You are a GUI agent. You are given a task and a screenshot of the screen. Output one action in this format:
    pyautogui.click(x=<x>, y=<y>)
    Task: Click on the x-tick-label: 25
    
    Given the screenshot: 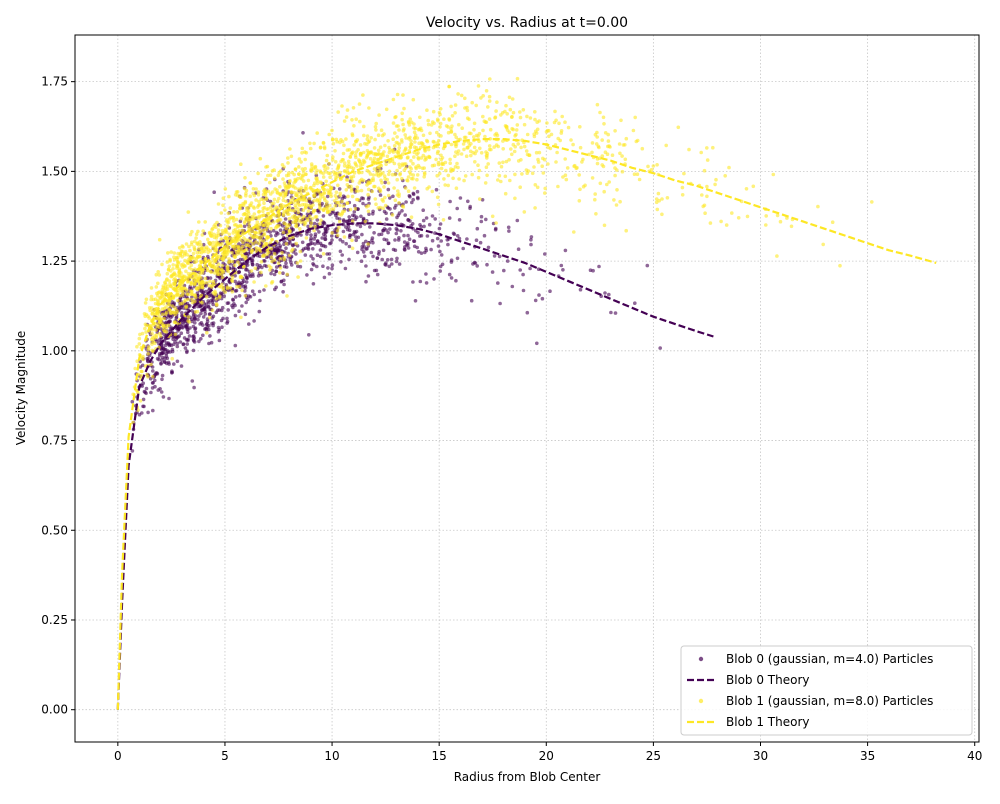 What is the action you would take?
    pyautogui.click(x=653, y=756)
    